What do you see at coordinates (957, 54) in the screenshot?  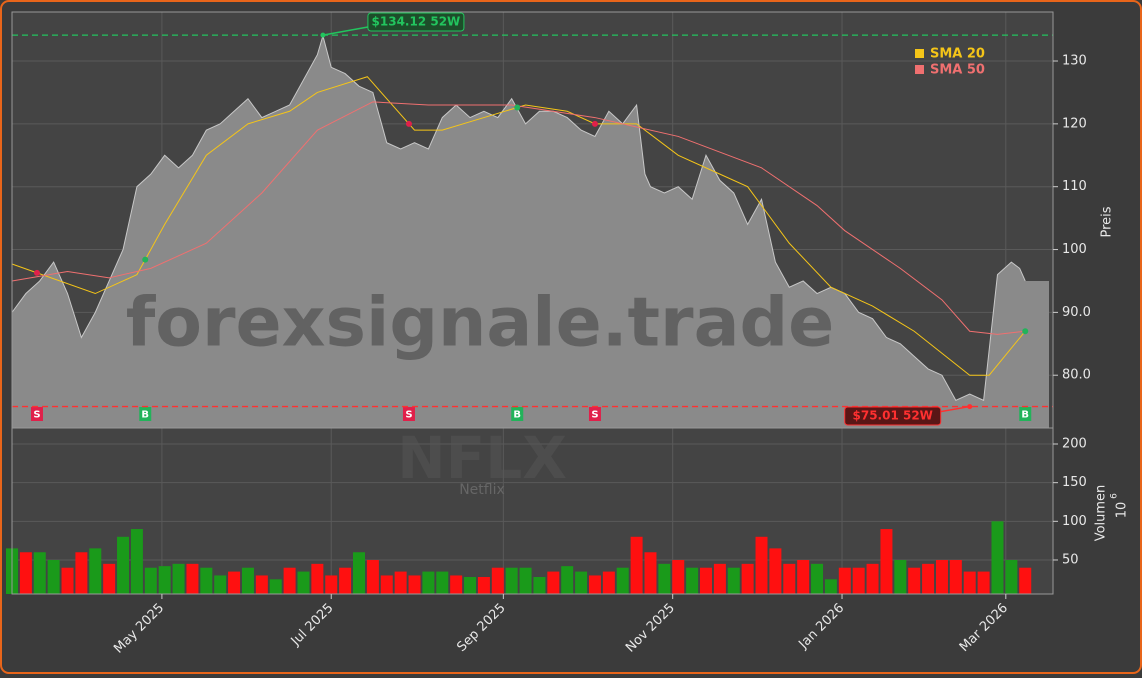 I see `legend-label: SMA 20` at bounding box center [957, 54].